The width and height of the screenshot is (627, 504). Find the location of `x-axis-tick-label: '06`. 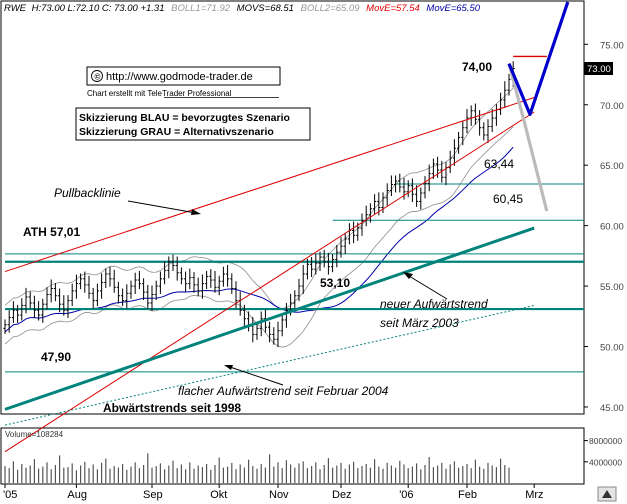

x-axis-tick-label: '06 is located at coordinates (406, 495).